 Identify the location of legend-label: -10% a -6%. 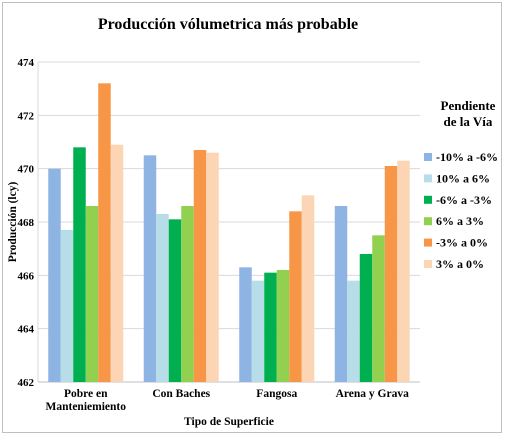
(467, 157).